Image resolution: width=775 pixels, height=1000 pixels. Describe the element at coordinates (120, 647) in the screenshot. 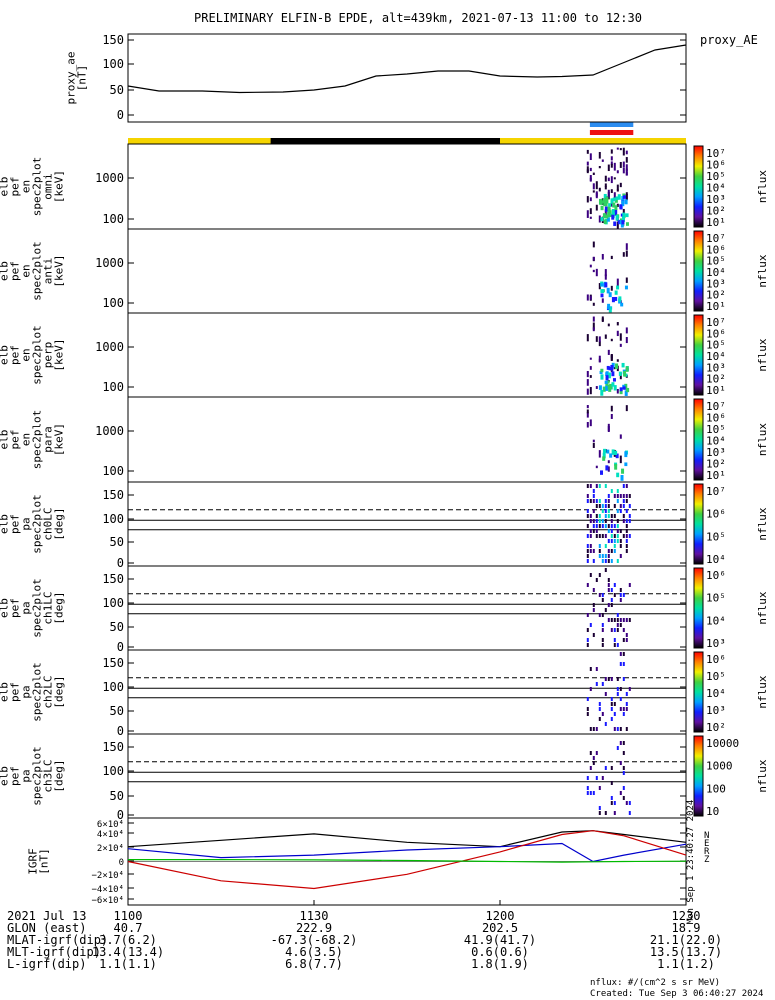

I see `y-tick-label: 0` at that location.